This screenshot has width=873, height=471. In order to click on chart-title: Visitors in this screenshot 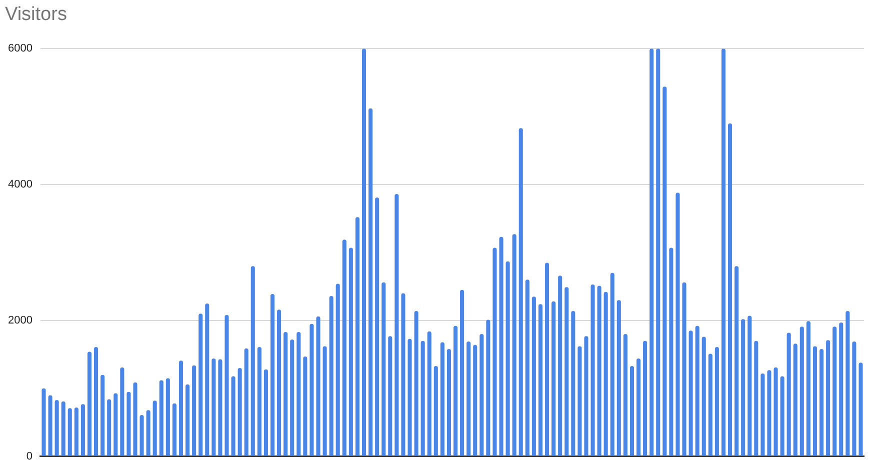, I will do `click(36, 15)`.